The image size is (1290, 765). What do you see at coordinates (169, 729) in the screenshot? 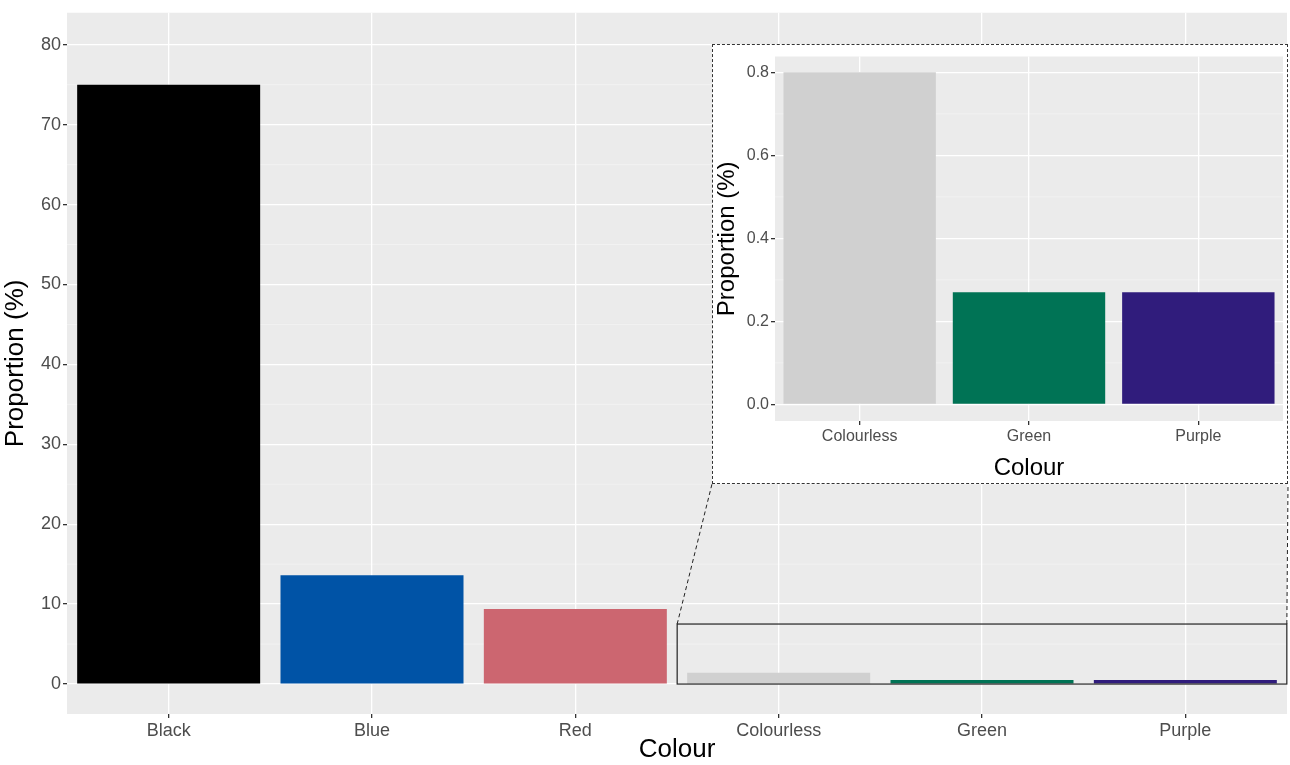
I see `x-tick-label: Black` at bounding box center [169, 729].